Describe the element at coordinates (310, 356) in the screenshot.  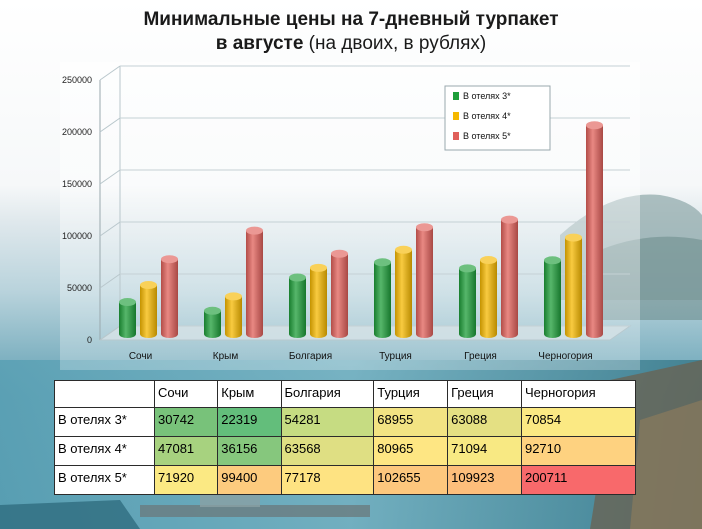
I see `x-tick-label: Болгария` at that location.